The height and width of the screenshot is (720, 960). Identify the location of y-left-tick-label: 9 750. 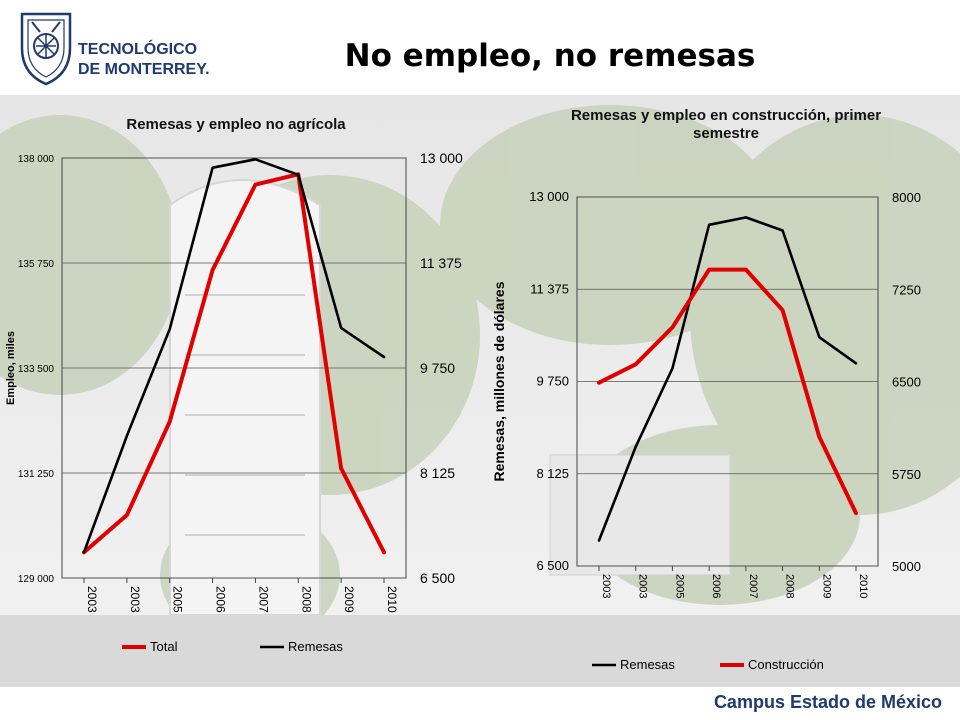
(552, 381).